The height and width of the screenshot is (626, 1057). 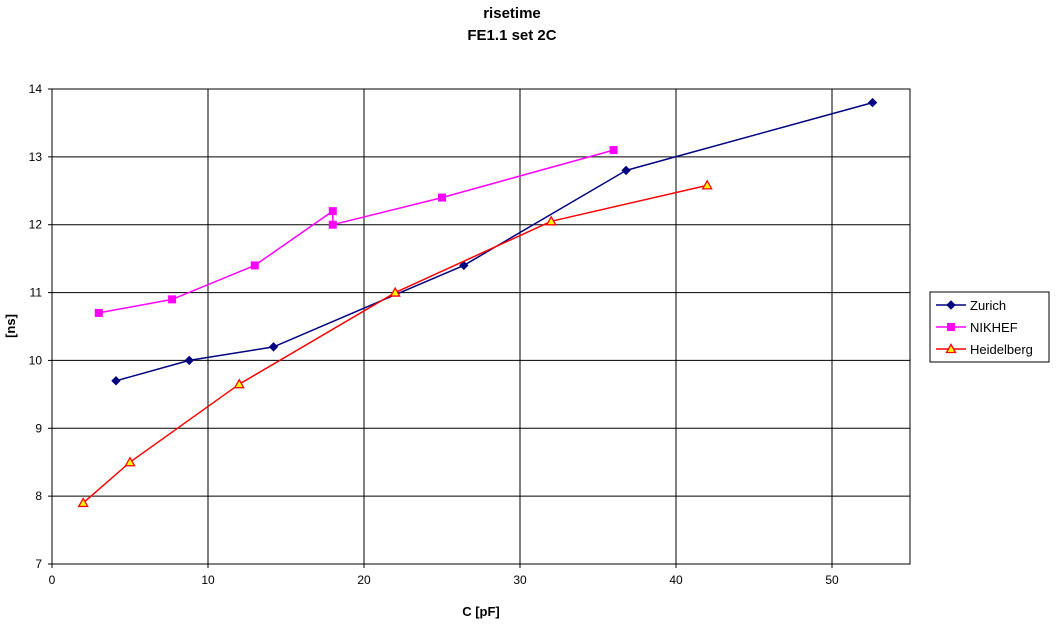 I want to click on x-tick-label: 10, so click(x=208, y=580).